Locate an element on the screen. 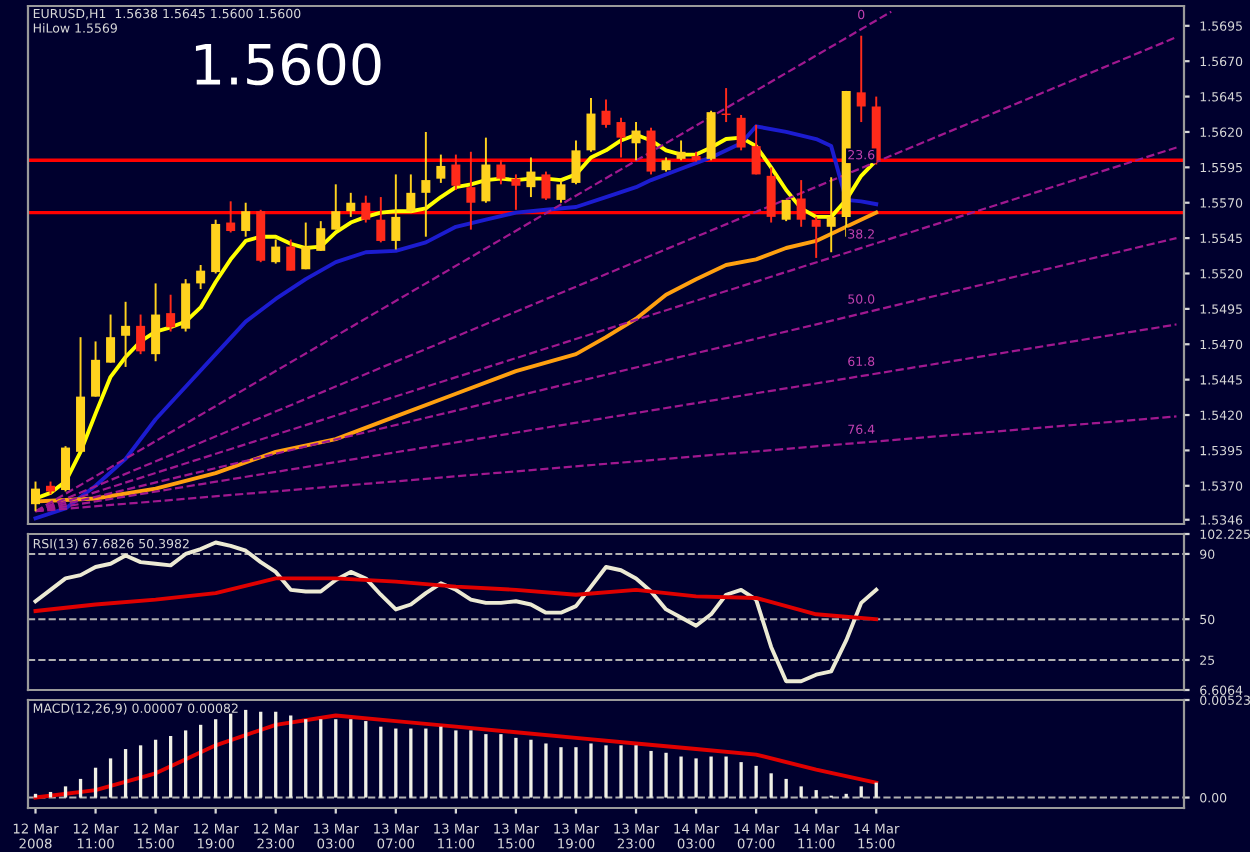 Image resolution: width=1250 pixels, height=852 pixels. text: 1.5600 is located at coordinates (288, 64).